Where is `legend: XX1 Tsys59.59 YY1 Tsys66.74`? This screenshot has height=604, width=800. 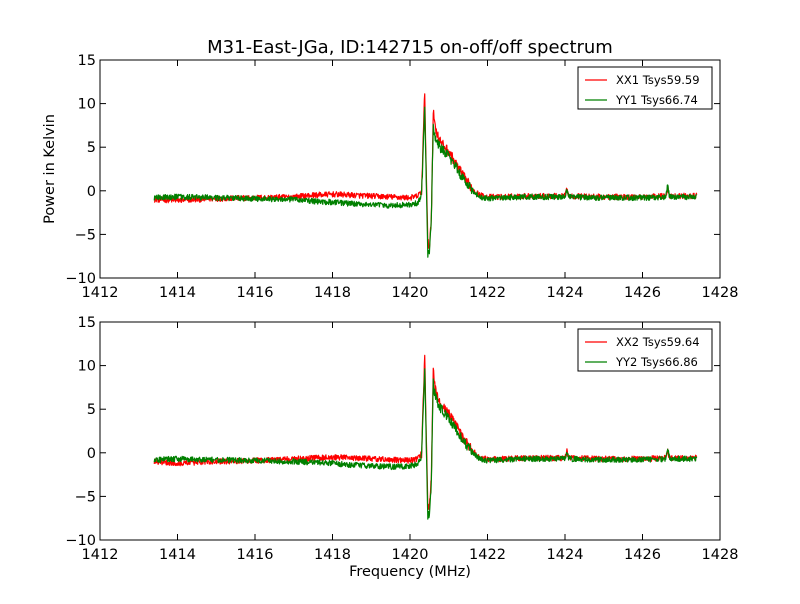
legend: XX1 Tsys59.59 YY1 Tsys66.74 is located at coordinates (645, 88).